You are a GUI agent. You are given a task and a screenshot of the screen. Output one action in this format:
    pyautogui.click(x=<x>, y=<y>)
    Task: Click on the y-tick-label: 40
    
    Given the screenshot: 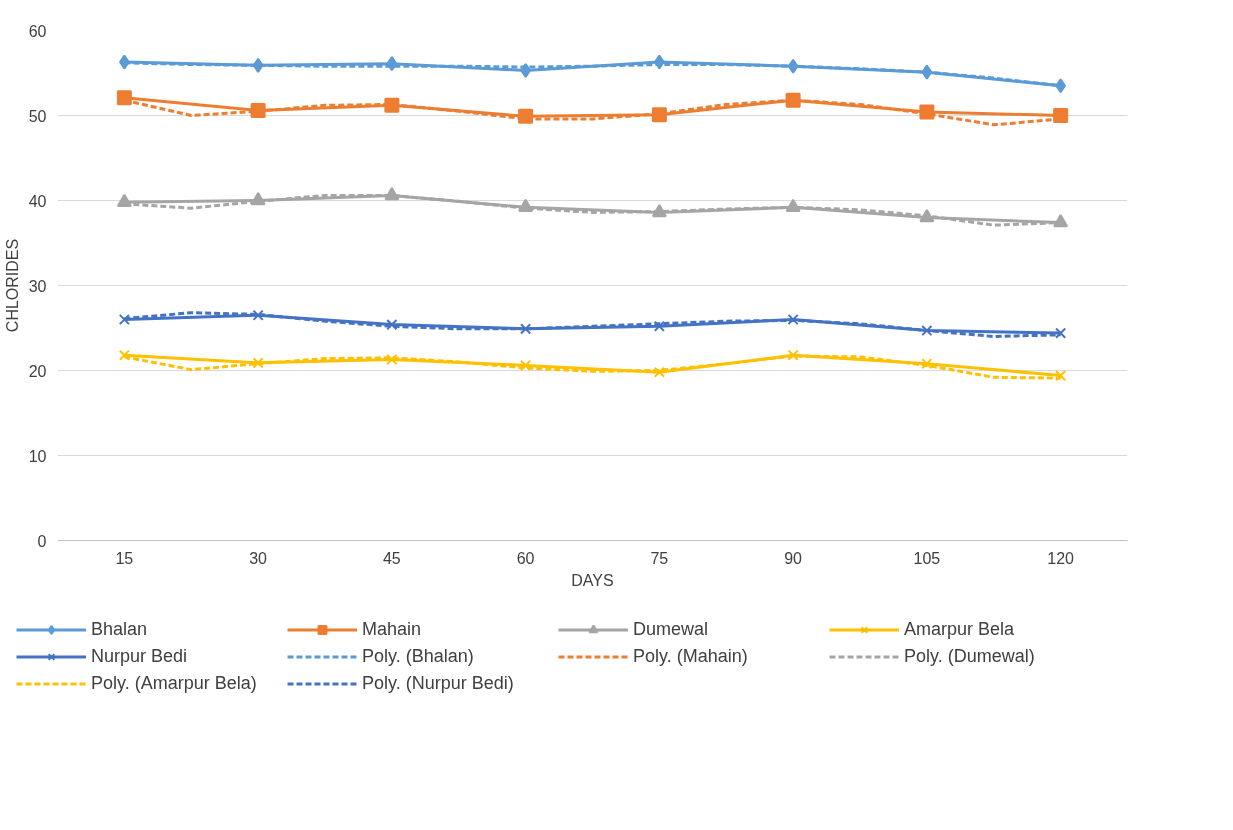 What is the action you would take?
    pyautogui.click(x=37, y=201)
    